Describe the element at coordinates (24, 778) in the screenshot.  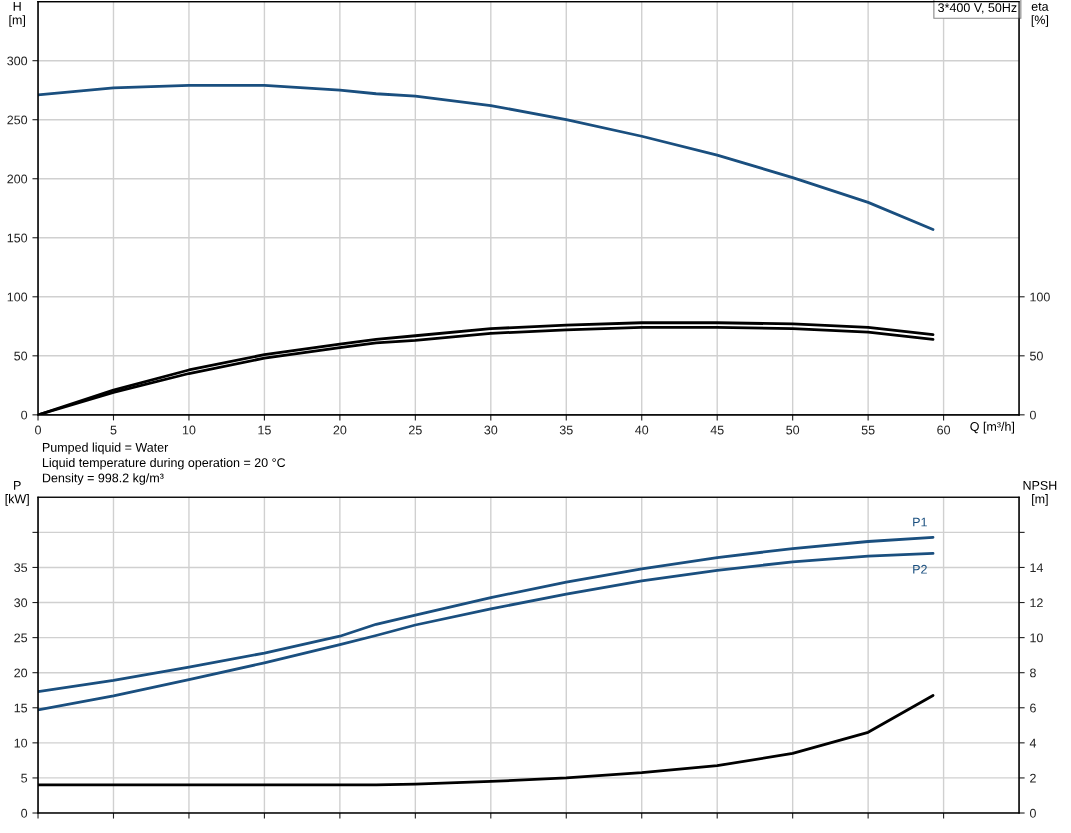
I see `y-tick-label: 5` at that location.